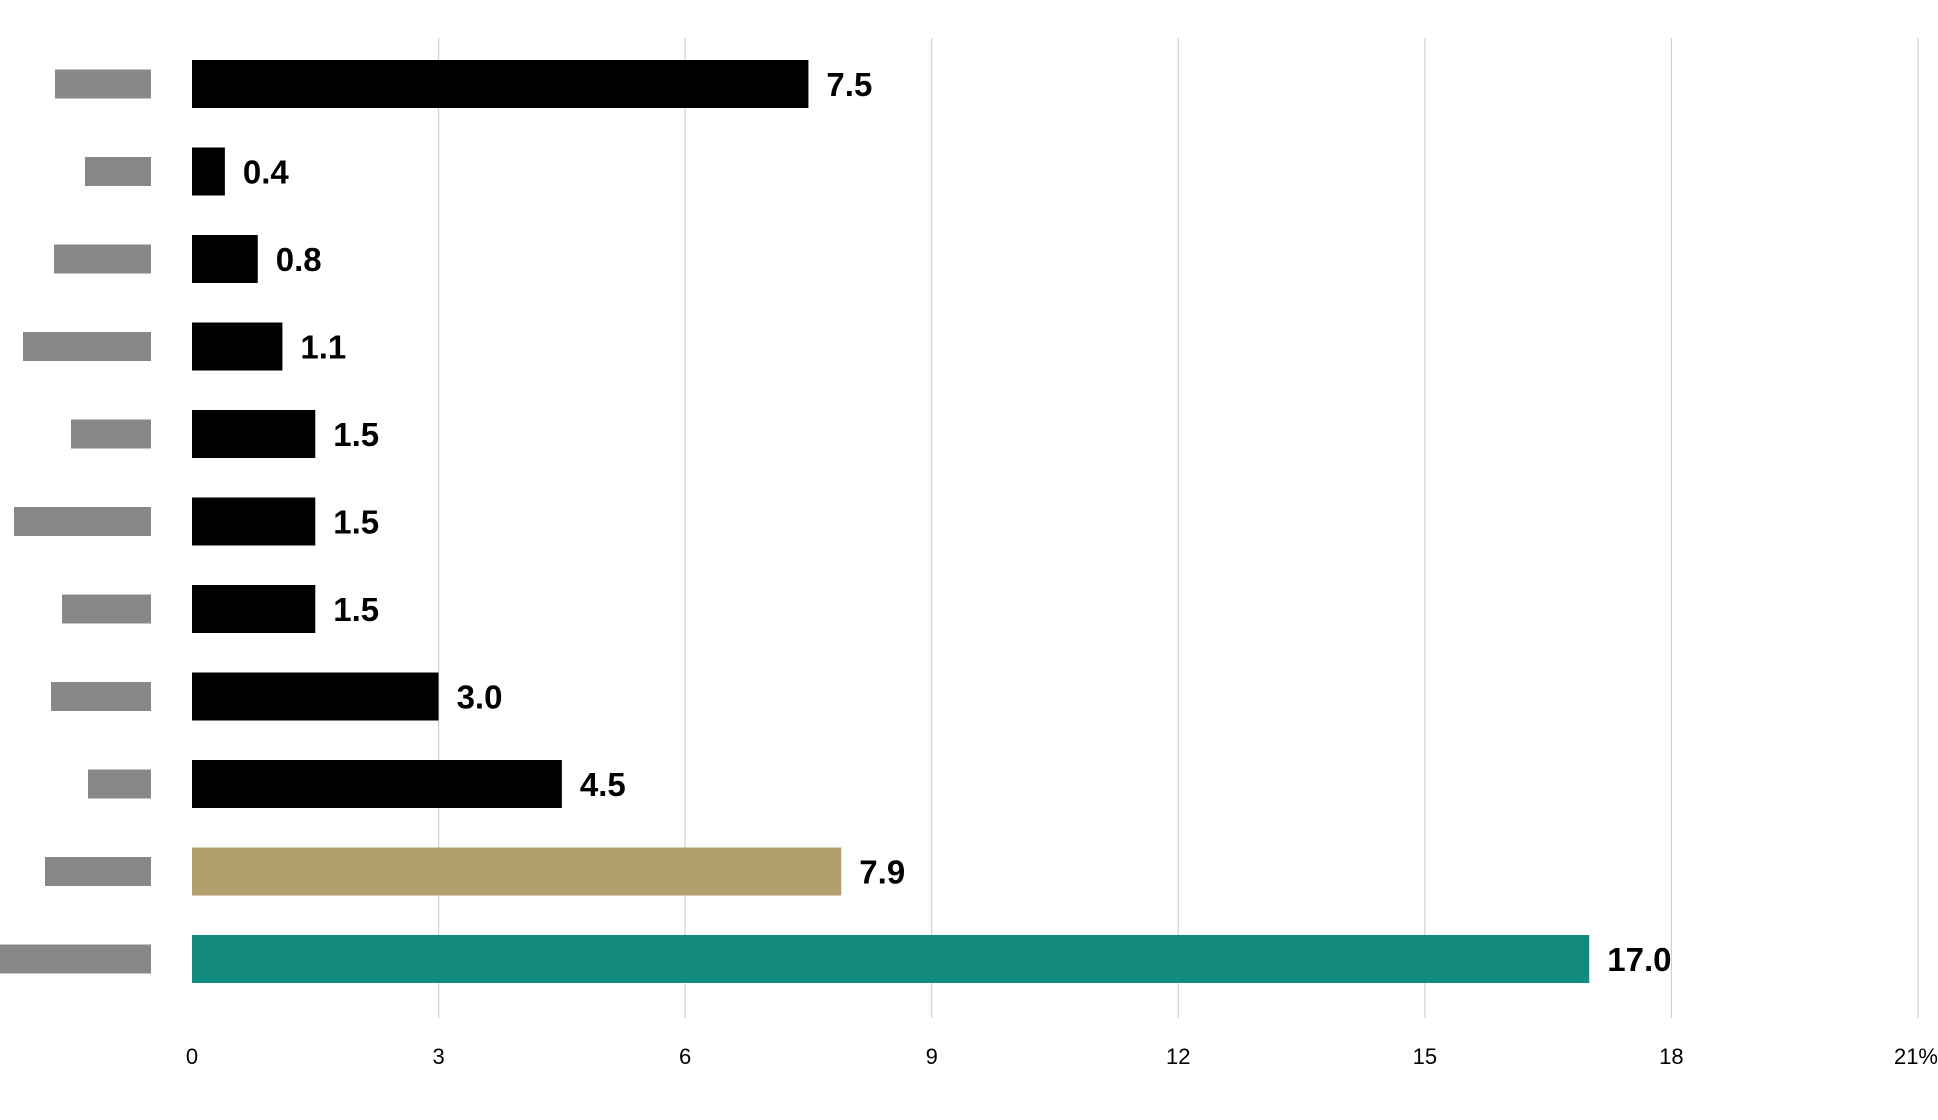 This screenshot has height=1120, width=1938. What do you see at coordinates (323, 347) in the screenshot?
I see `bar-value-label: 1.1` at bounding box center [323, 347].